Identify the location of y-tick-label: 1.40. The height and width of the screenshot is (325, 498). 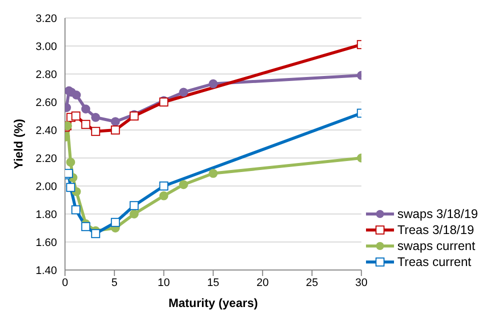
(46, 270).